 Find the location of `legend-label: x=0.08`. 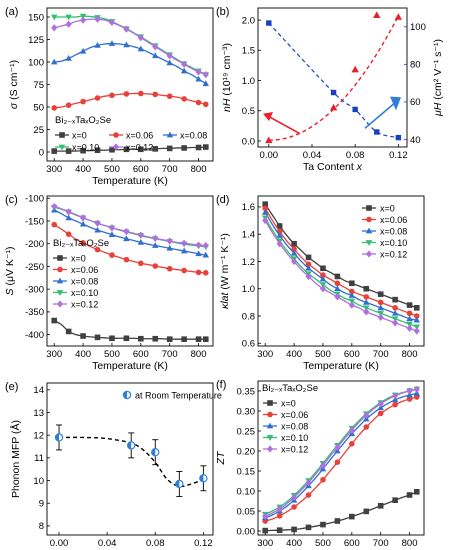

legend-label: x=0.08 is located at coordinates (393, 231).